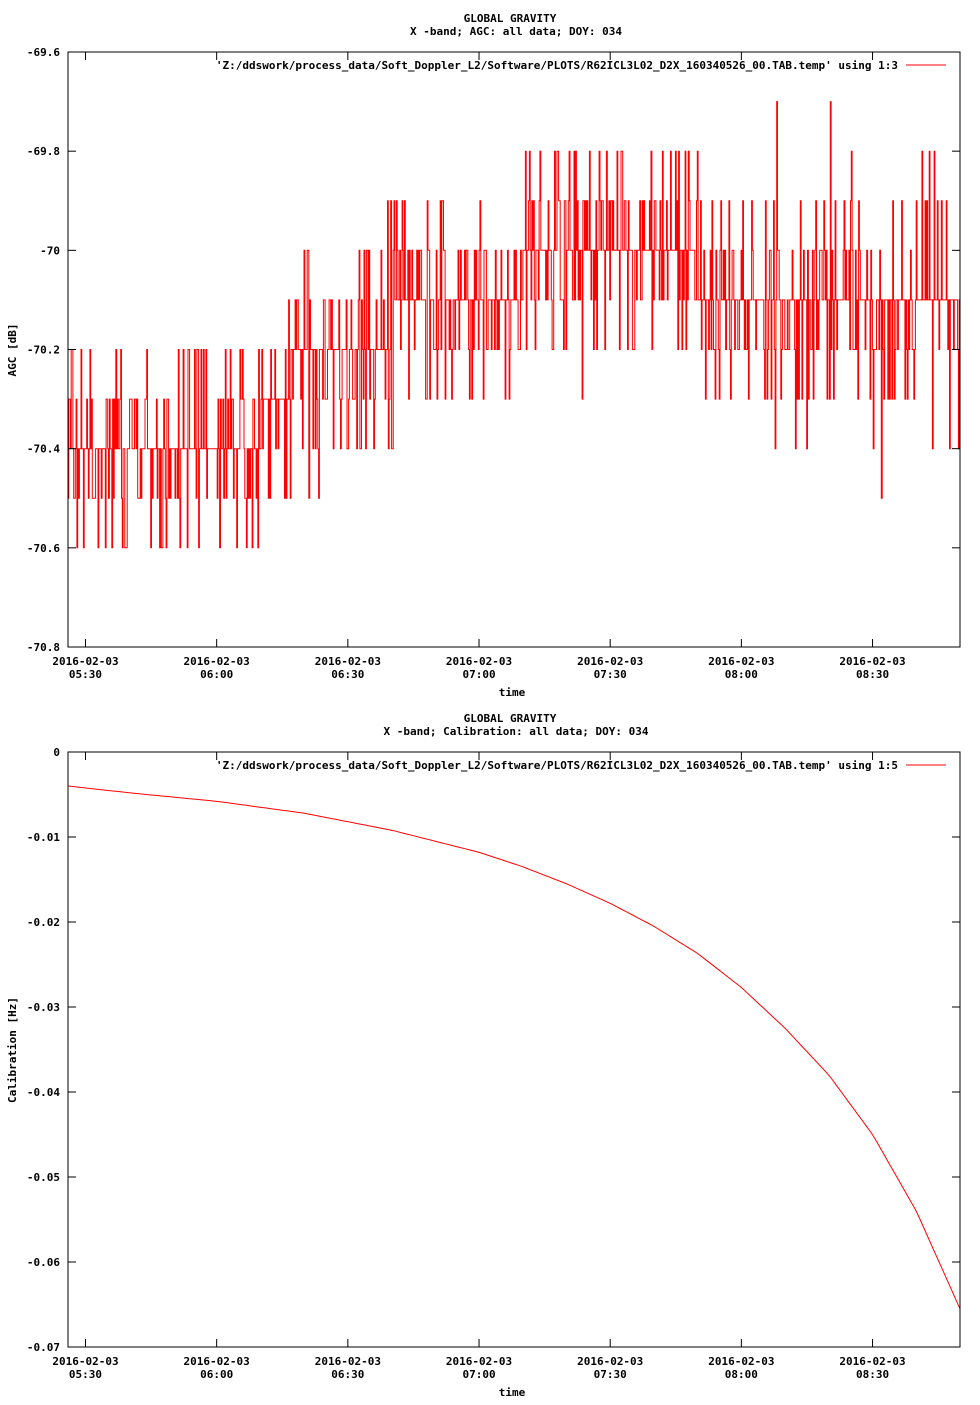  What do you see at coordinates (43, 922) in the screenshot?
I see `y-tick-label: -0.02` at bounding box center [43, 922].